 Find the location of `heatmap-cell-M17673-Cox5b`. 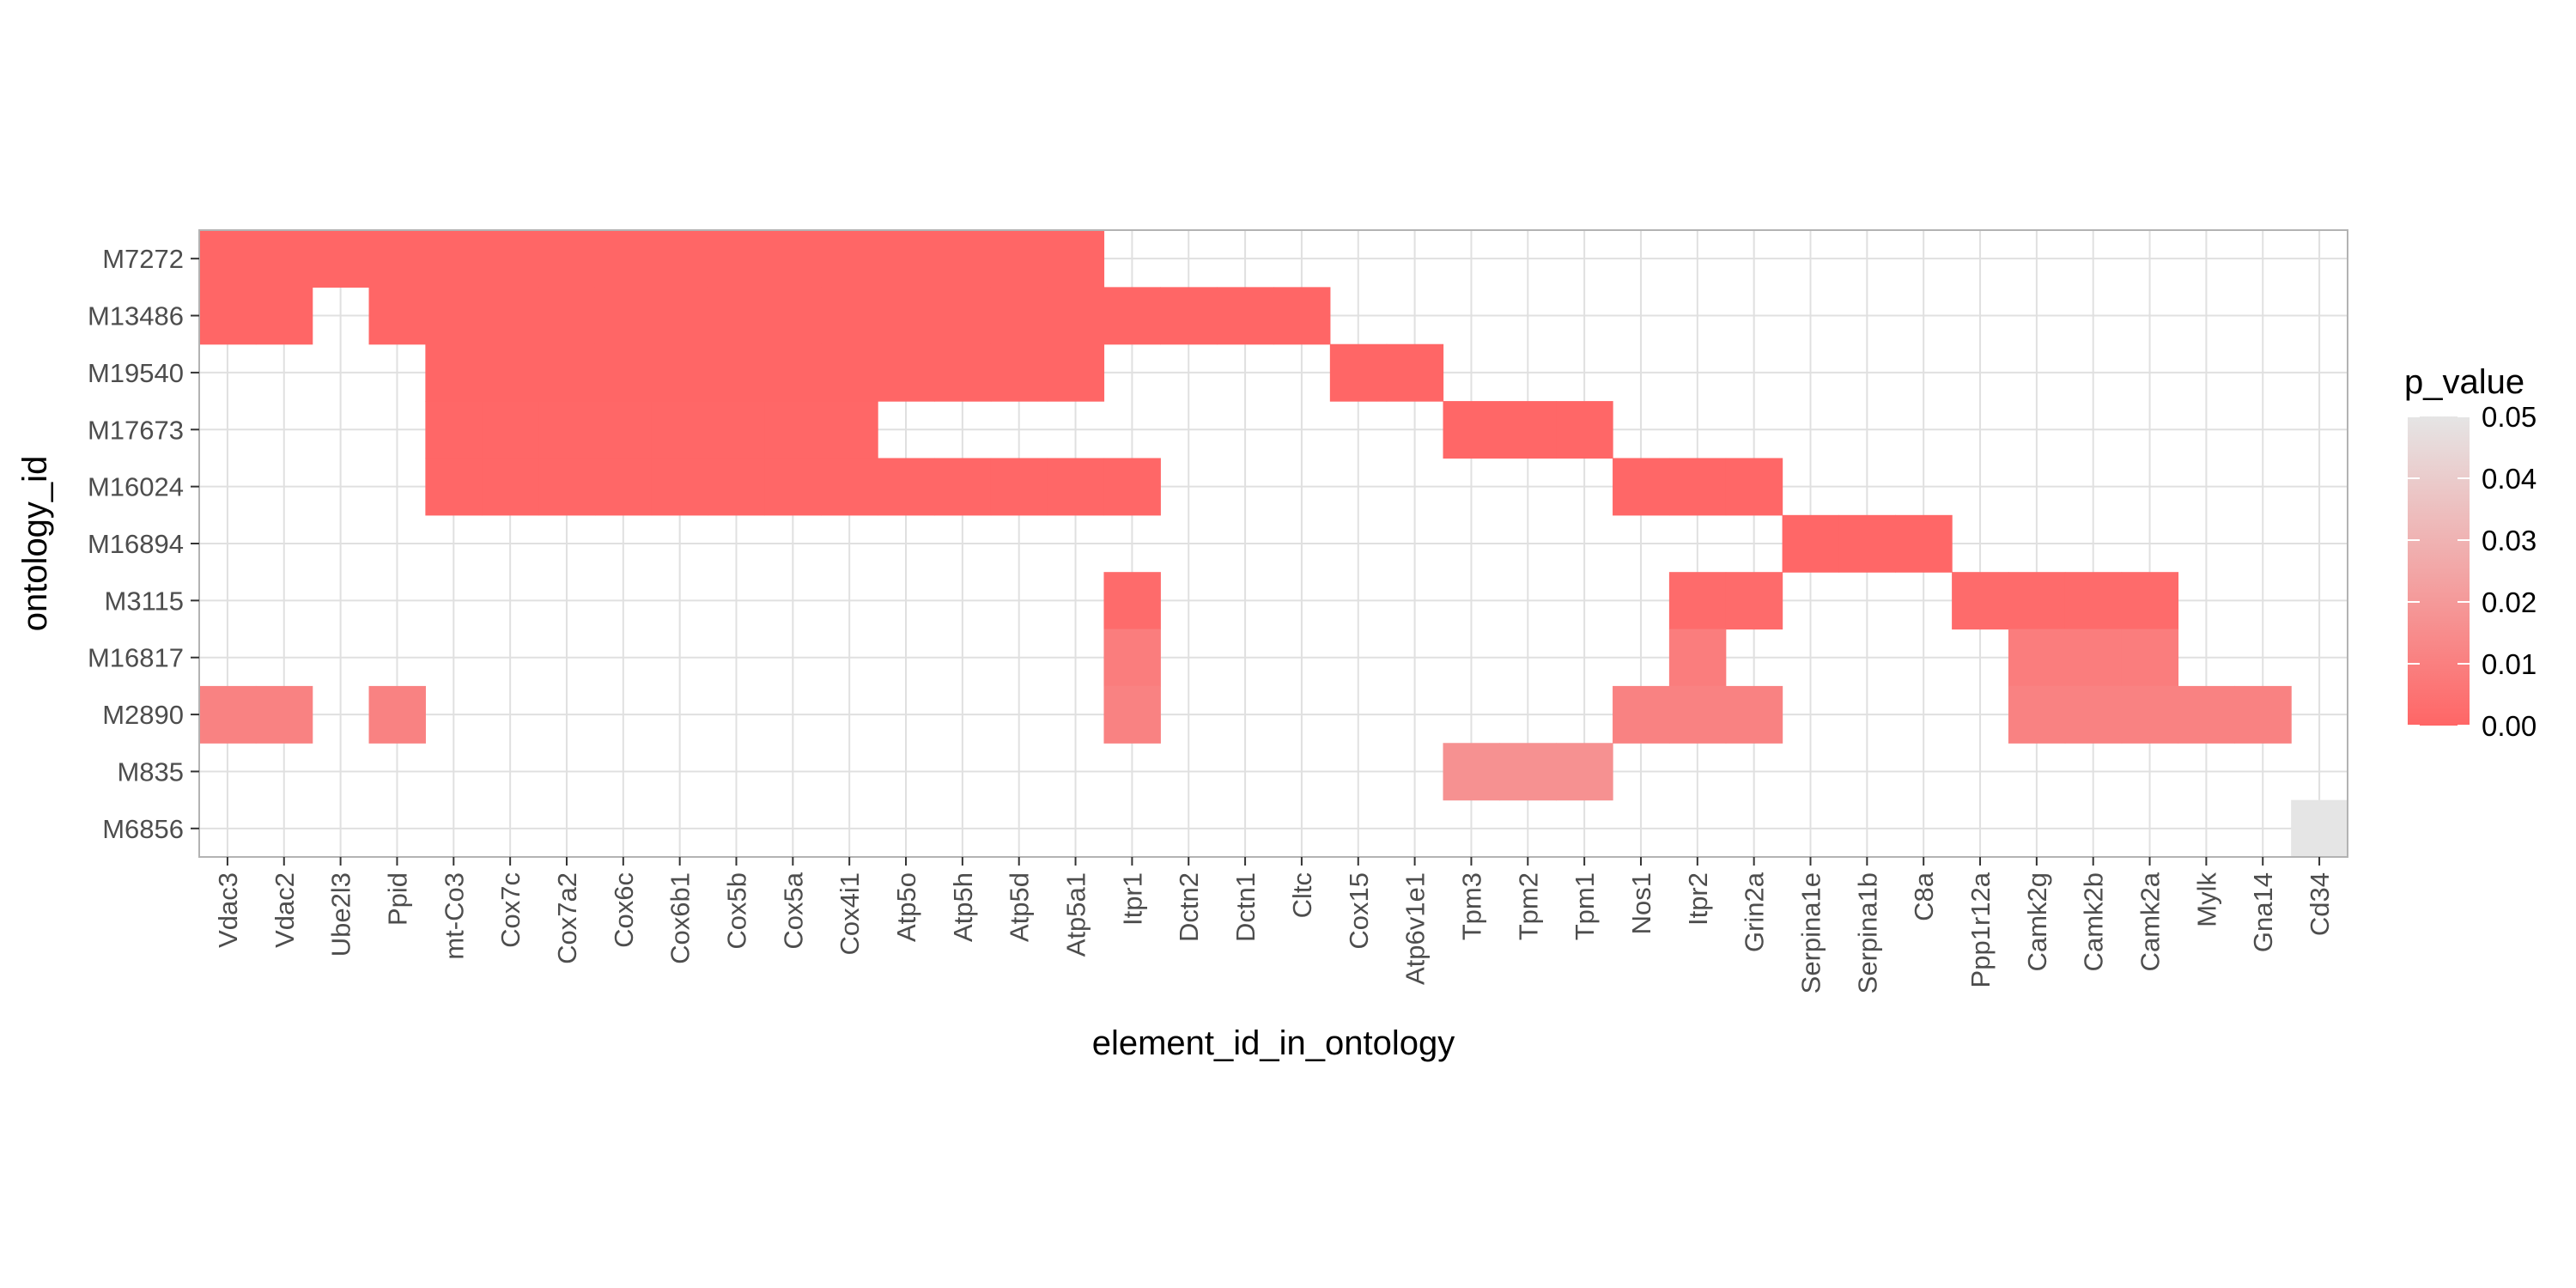

heatmap-cell-M17673-Cox5b is located at coordinates (737, 430).